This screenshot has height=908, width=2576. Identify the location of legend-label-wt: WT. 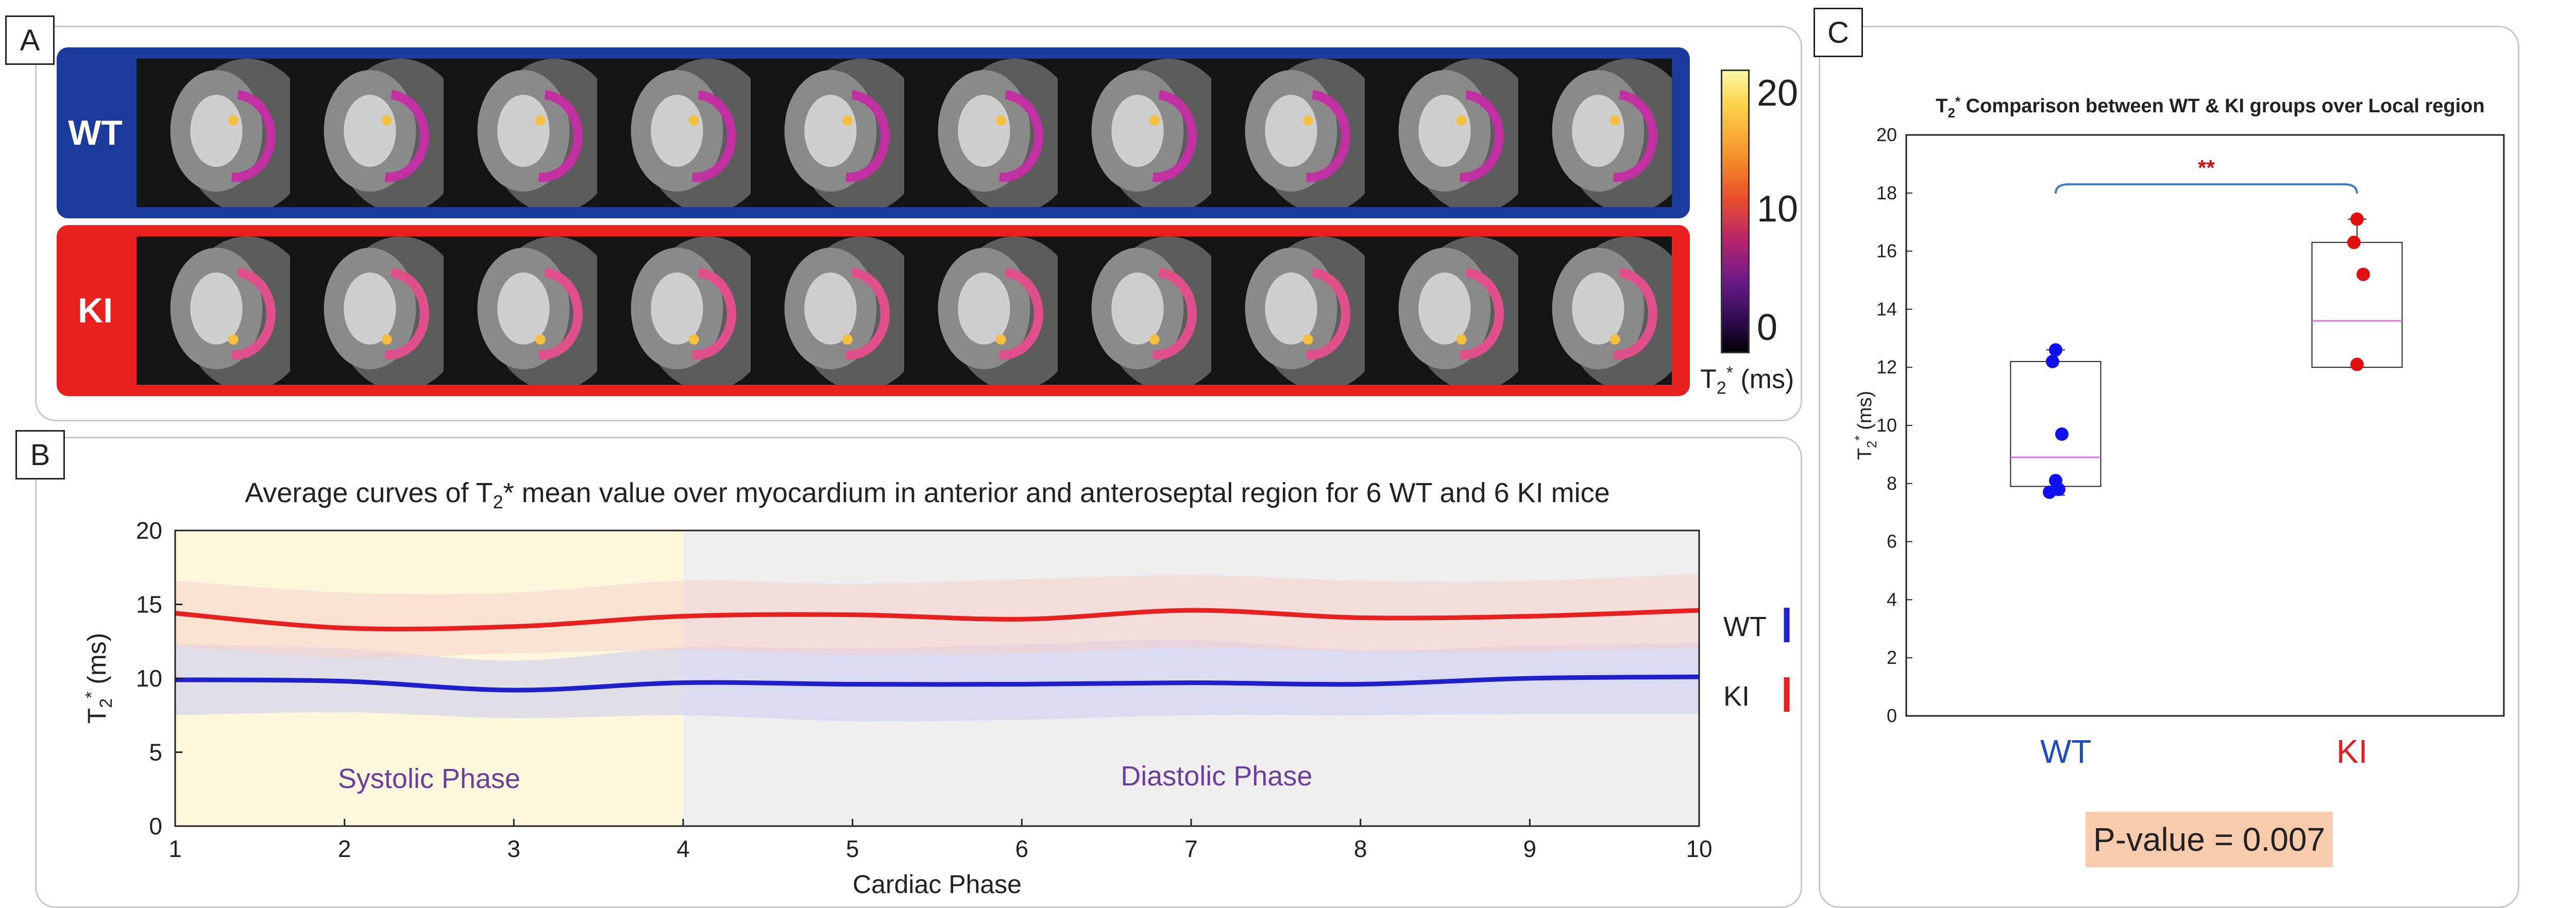
(1745, 626).